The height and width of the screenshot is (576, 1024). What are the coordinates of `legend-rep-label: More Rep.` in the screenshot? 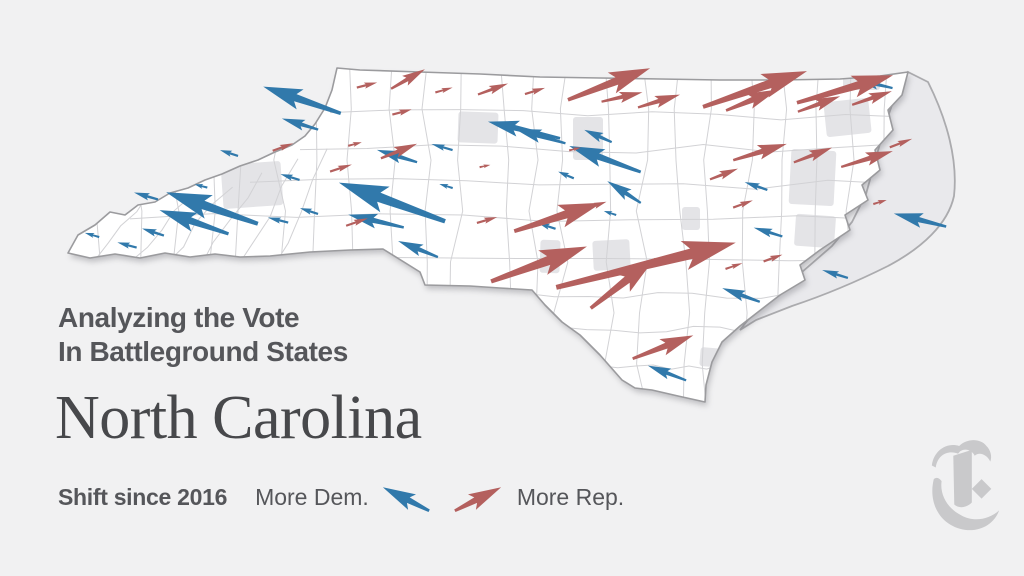 It's located at (570, 496).